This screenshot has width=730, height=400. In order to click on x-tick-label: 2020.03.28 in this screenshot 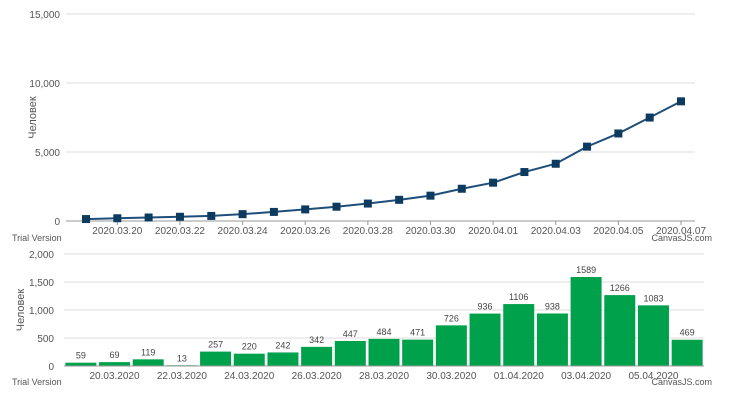, I will do `click(368, 231)`.